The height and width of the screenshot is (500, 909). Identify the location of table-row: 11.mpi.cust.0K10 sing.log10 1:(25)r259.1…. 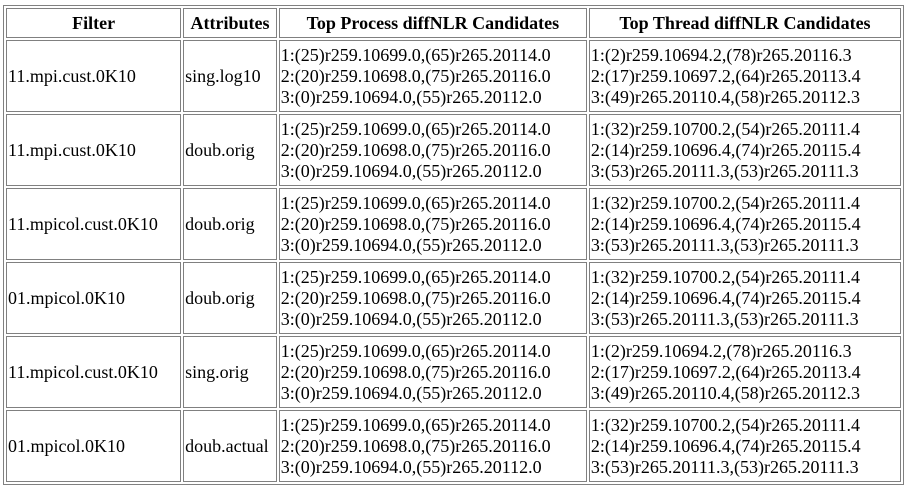
(453, 76).